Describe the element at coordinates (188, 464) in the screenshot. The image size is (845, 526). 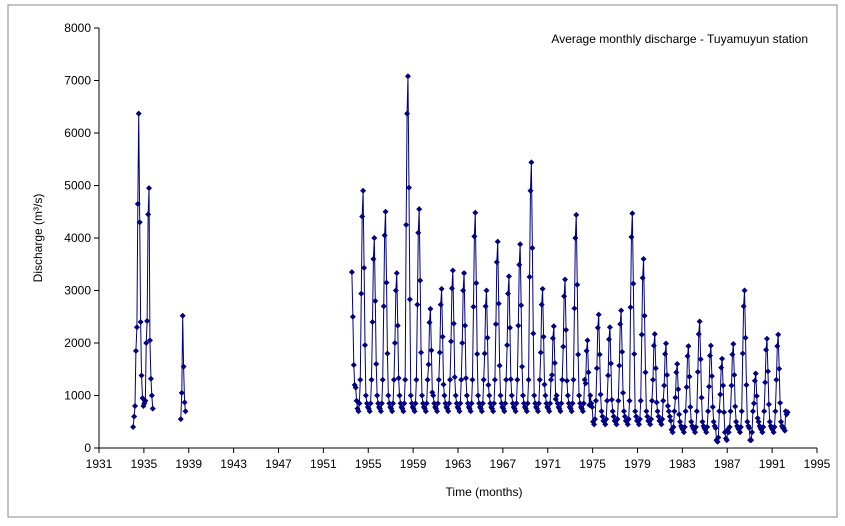
I see `x-tick-label: 1939` at that location.